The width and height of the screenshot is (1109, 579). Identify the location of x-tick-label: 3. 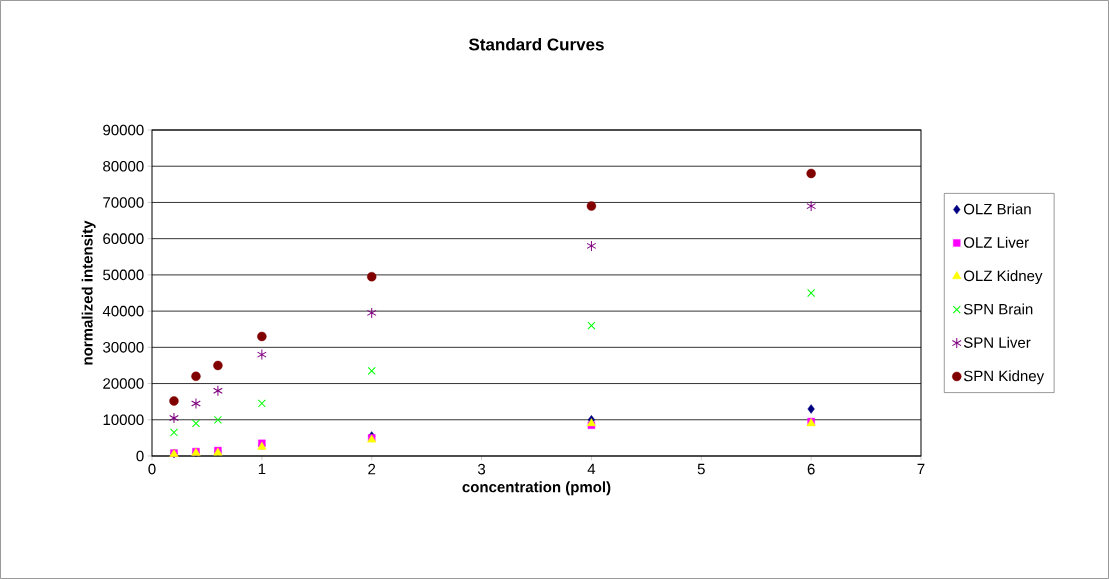
(481, 469).